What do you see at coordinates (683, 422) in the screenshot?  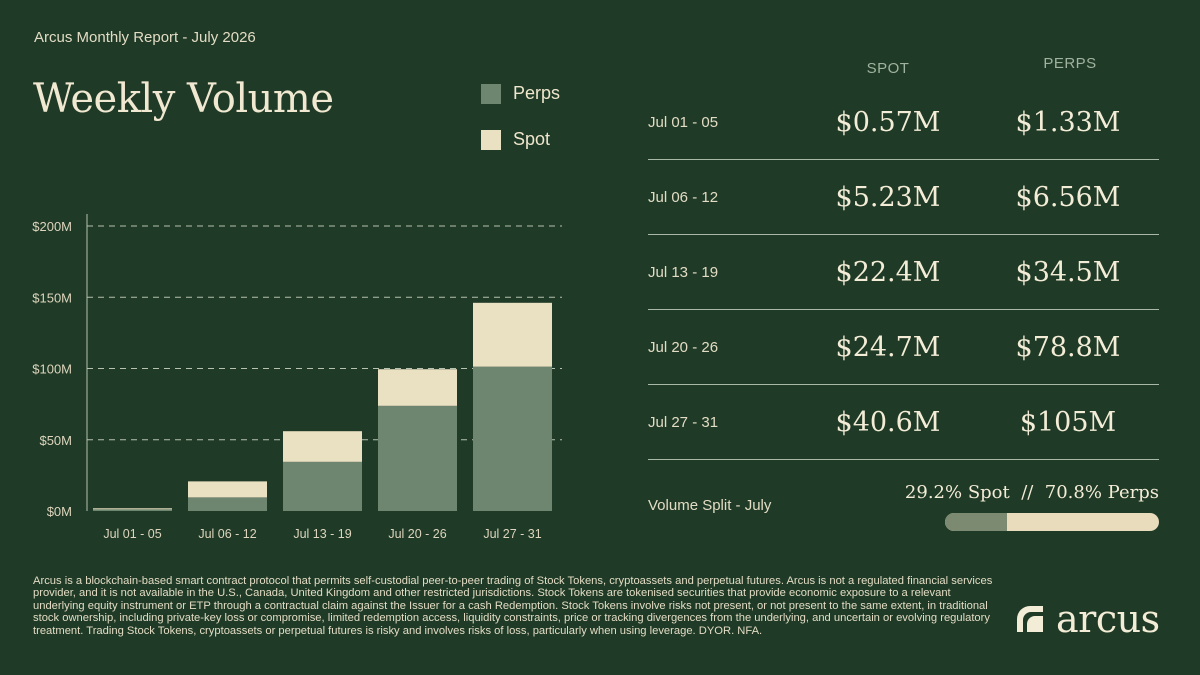 I see `row-label: Jul 27 - 31` at bounding box center [683, 422].